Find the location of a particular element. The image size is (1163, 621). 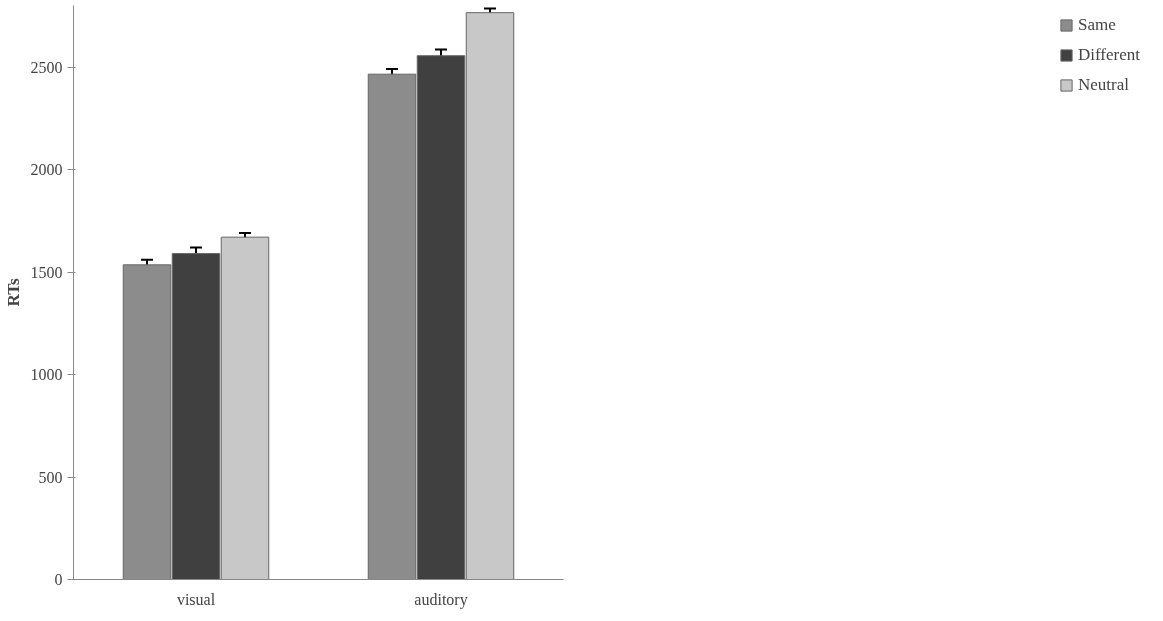

y-tick-label: 2000 is located at coordinates (46, 169).